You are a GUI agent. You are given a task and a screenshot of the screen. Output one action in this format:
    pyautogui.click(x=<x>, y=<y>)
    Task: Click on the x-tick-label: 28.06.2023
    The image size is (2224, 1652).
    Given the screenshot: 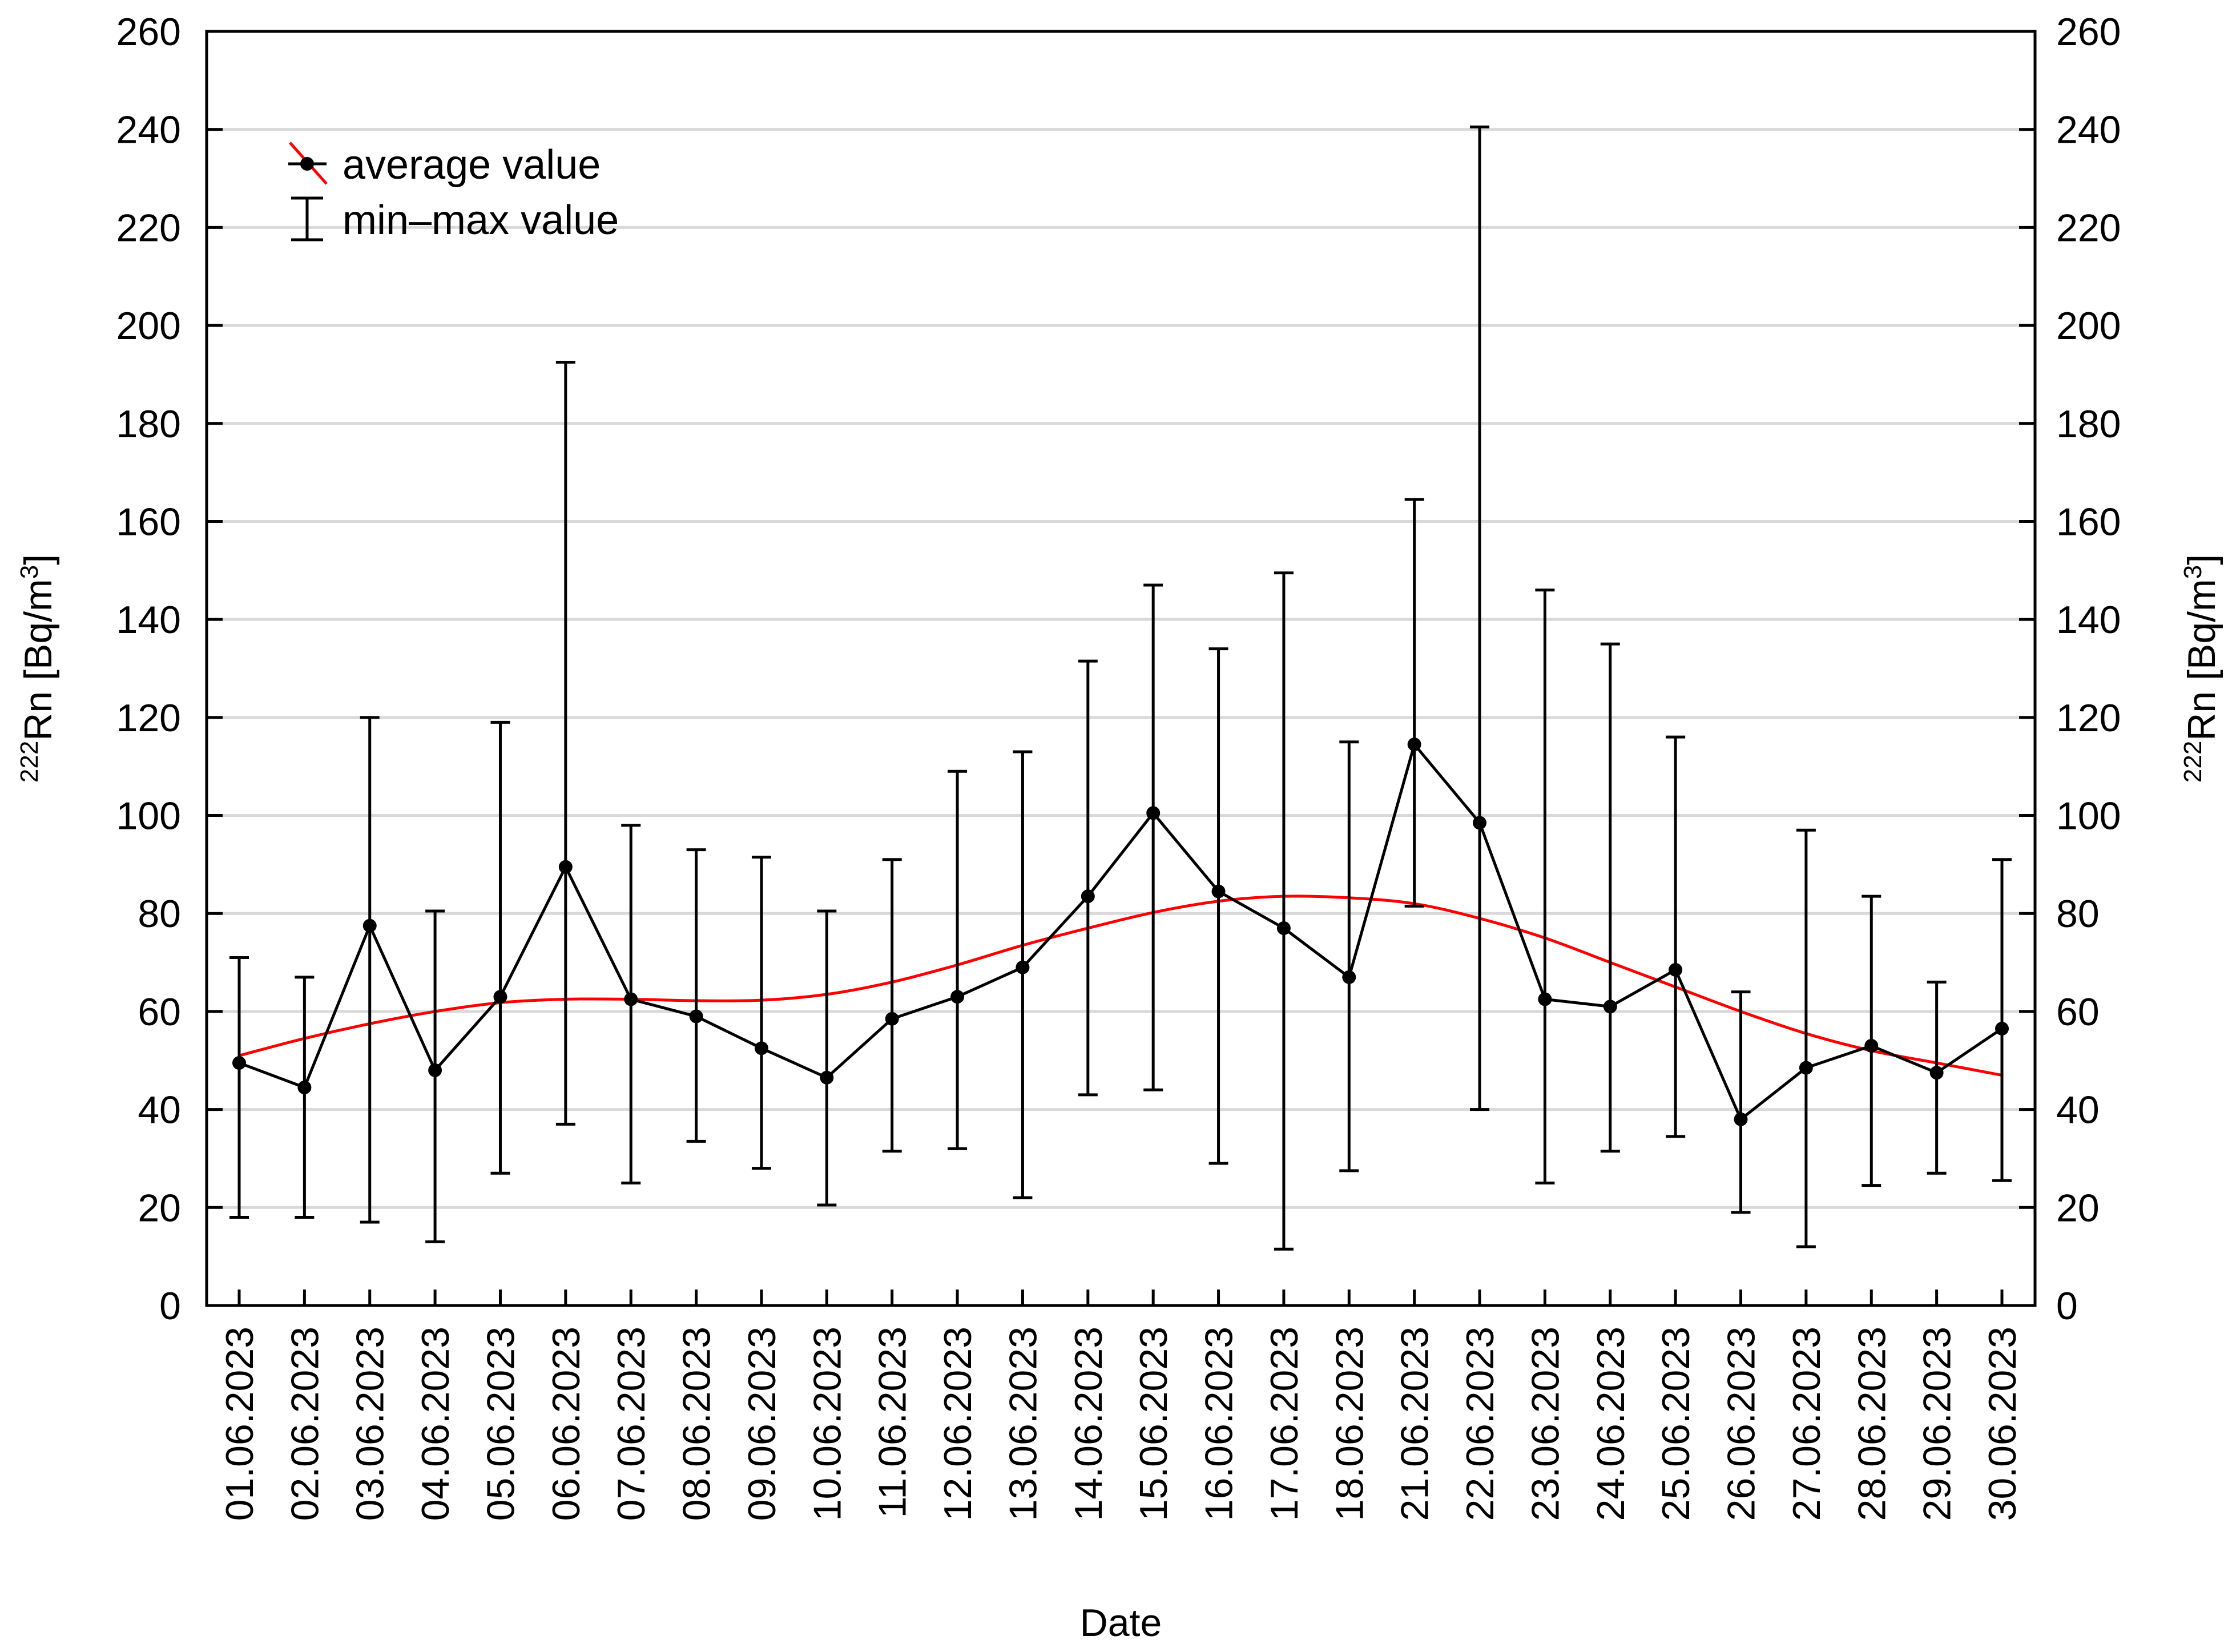 What is the action you would take?
    pyautogui.click(x=1871, y=1424)
    